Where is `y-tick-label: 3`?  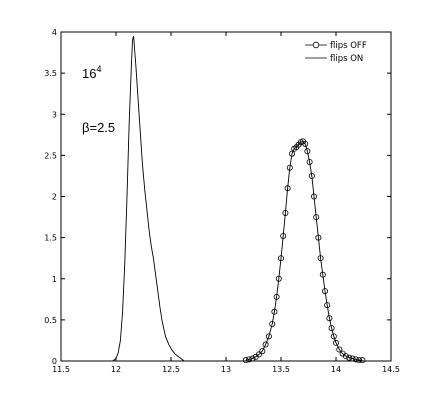
y-tick-label: 3 is located at coordinates (54, 114).